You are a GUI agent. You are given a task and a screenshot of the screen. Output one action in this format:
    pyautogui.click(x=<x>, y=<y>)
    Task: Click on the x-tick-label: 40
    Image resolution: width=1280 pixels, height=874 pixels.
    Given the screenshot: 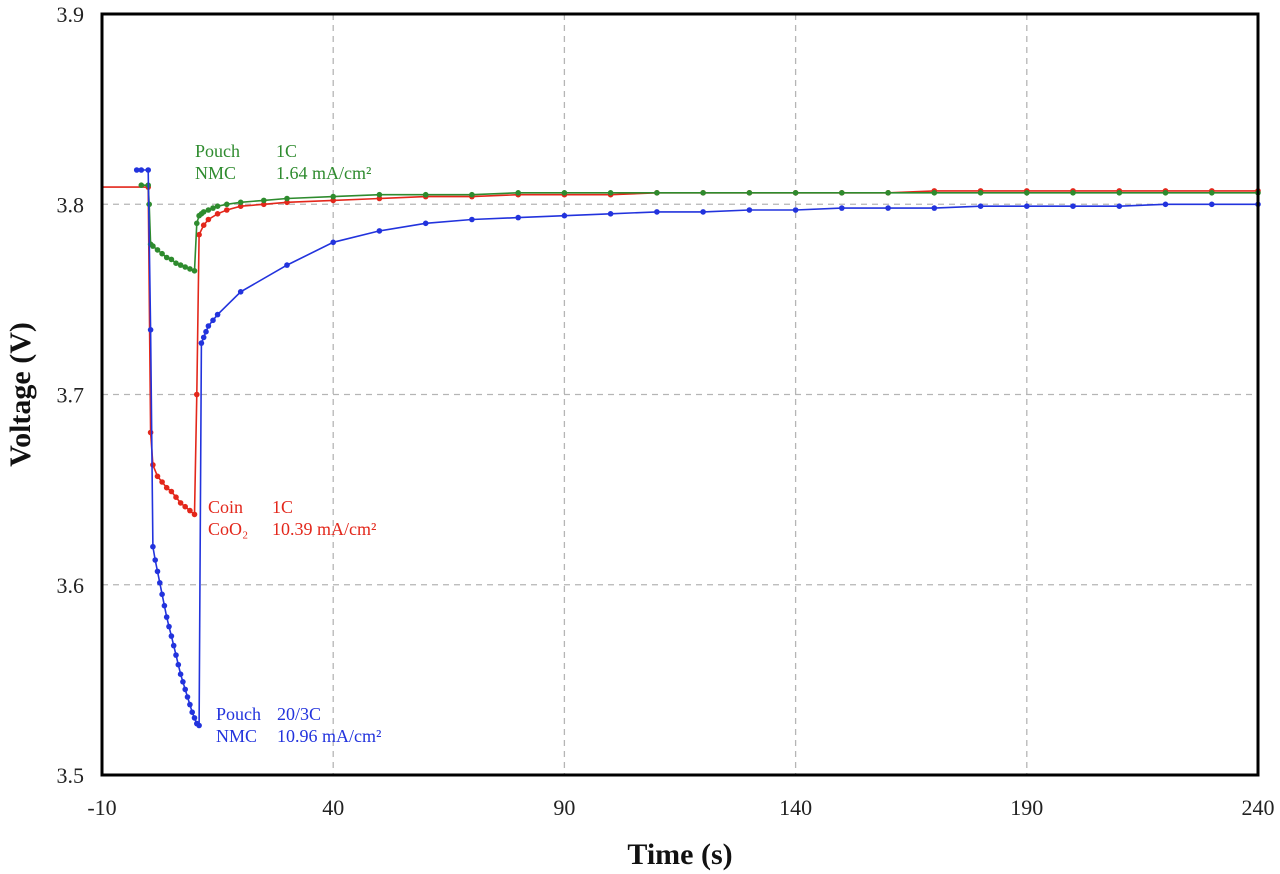 What is the action you would take?
    pyautogui.click(x=333, y=807)
    